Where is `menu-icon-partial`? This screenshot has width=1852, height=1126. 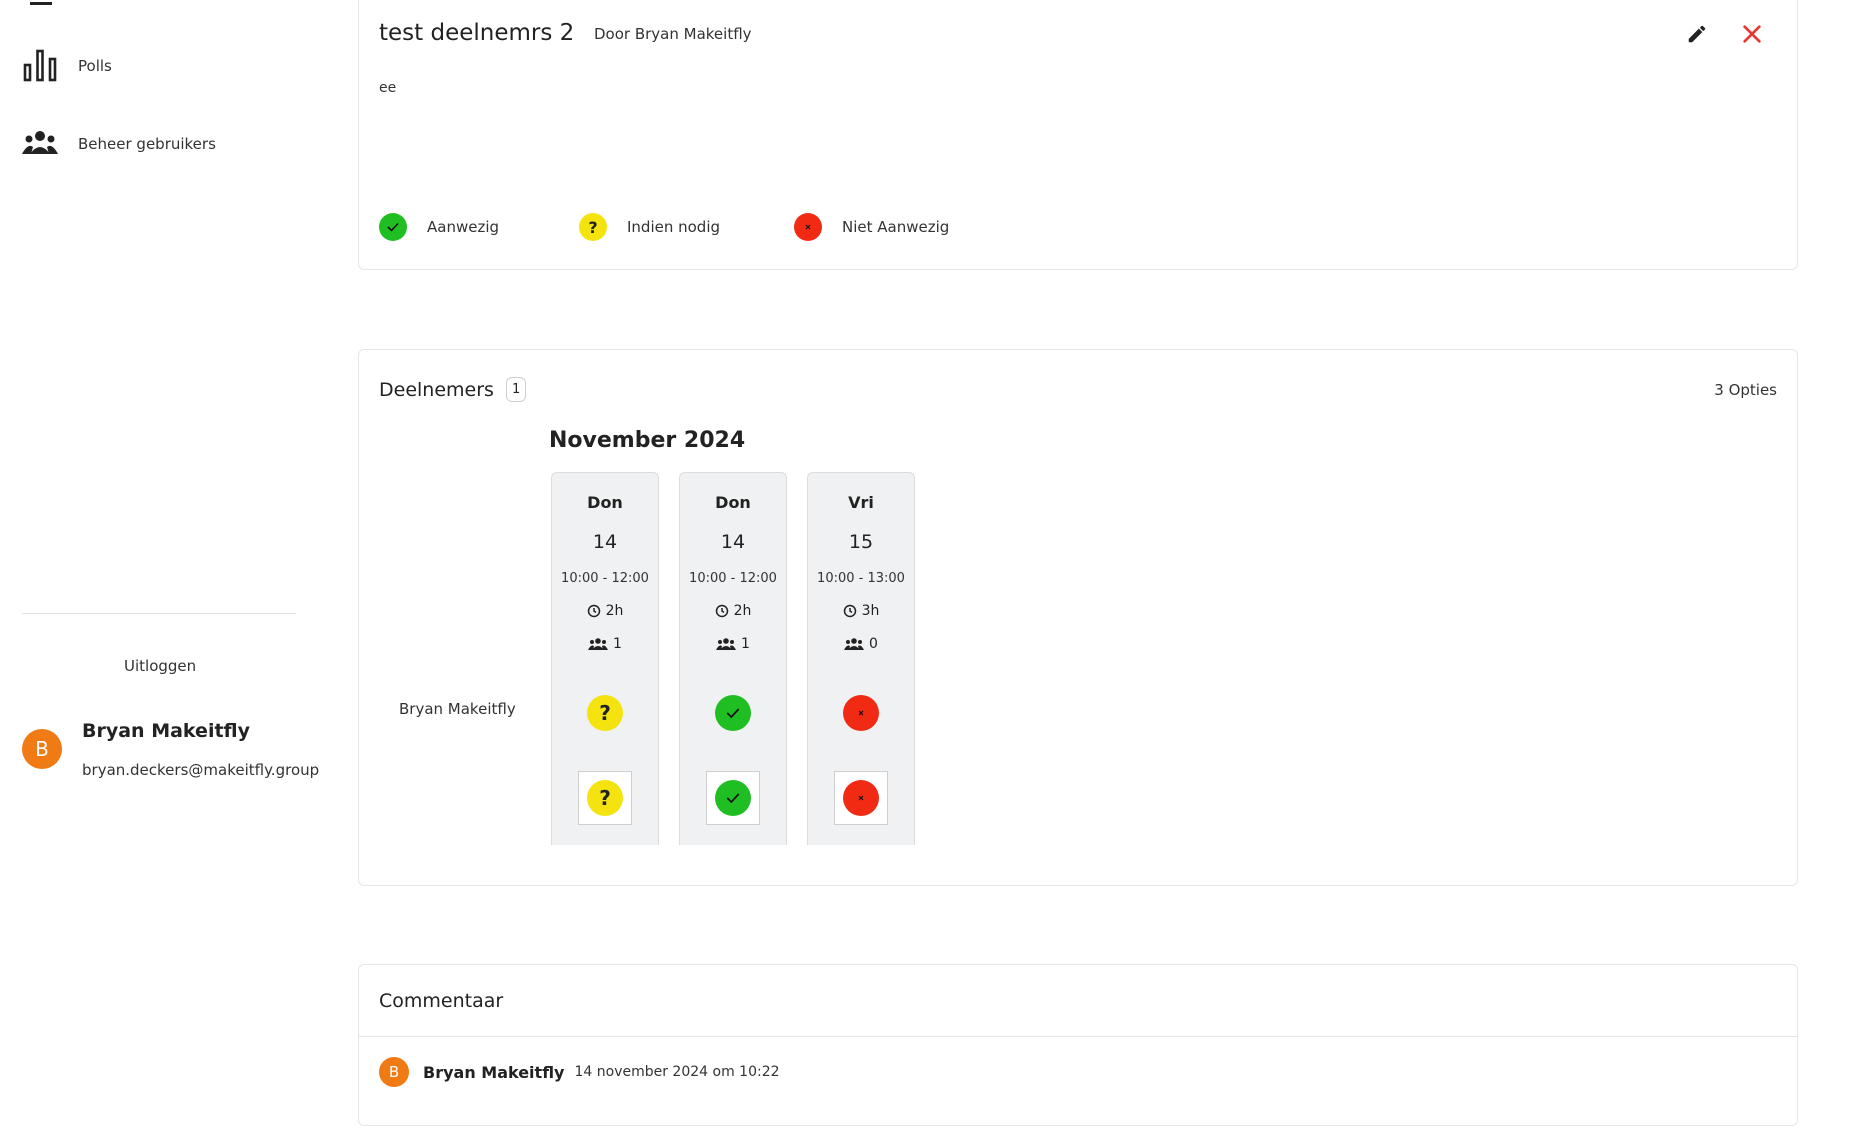 menu-icon-partial is located at coordinates (41, 2).